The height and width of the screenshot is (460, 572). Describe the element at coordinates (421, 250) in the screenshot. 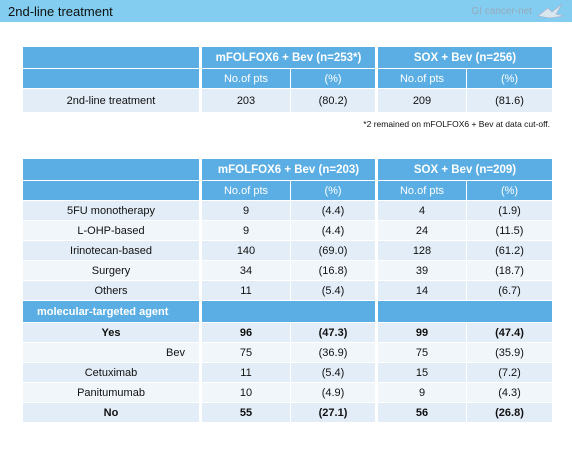

I see `cell: 128` at that location.